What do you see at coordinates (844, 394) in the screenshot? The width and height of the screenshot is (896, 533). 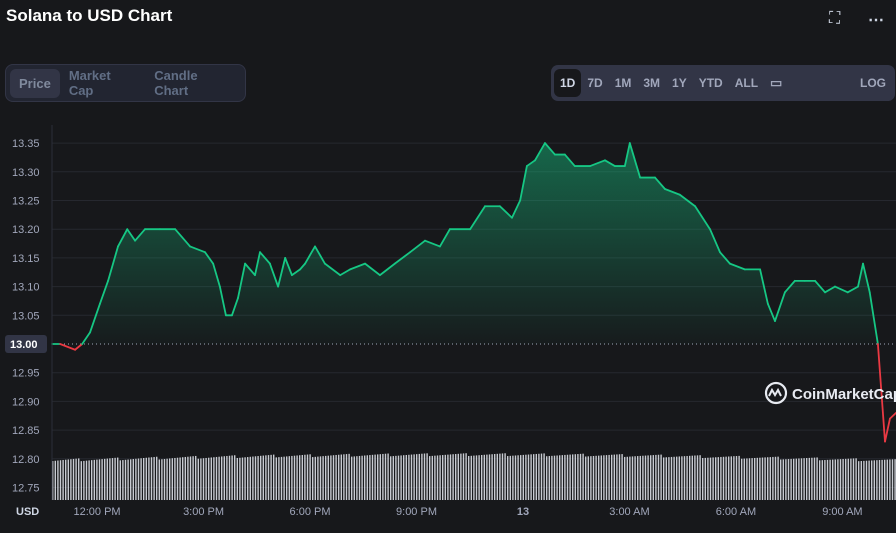 I see `watermark-text: CoinMarketCap` at bounding box center [844, 394].